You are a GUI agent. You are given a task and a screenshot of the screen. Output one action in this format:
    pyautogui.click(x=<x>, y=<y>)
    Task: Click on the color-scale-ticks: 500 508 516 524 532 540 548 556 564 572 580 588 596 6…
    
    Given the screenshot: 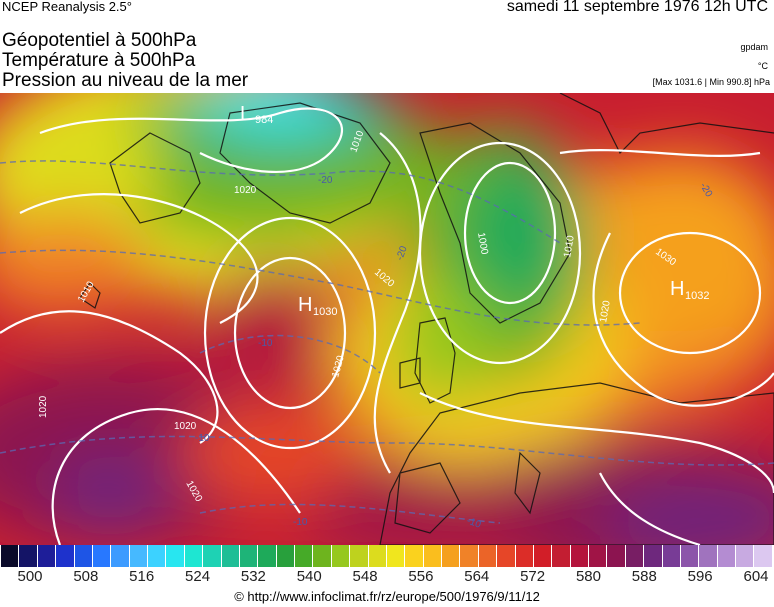 What is the action you would take?
    pyautogui.click(x=387, y=578)
    